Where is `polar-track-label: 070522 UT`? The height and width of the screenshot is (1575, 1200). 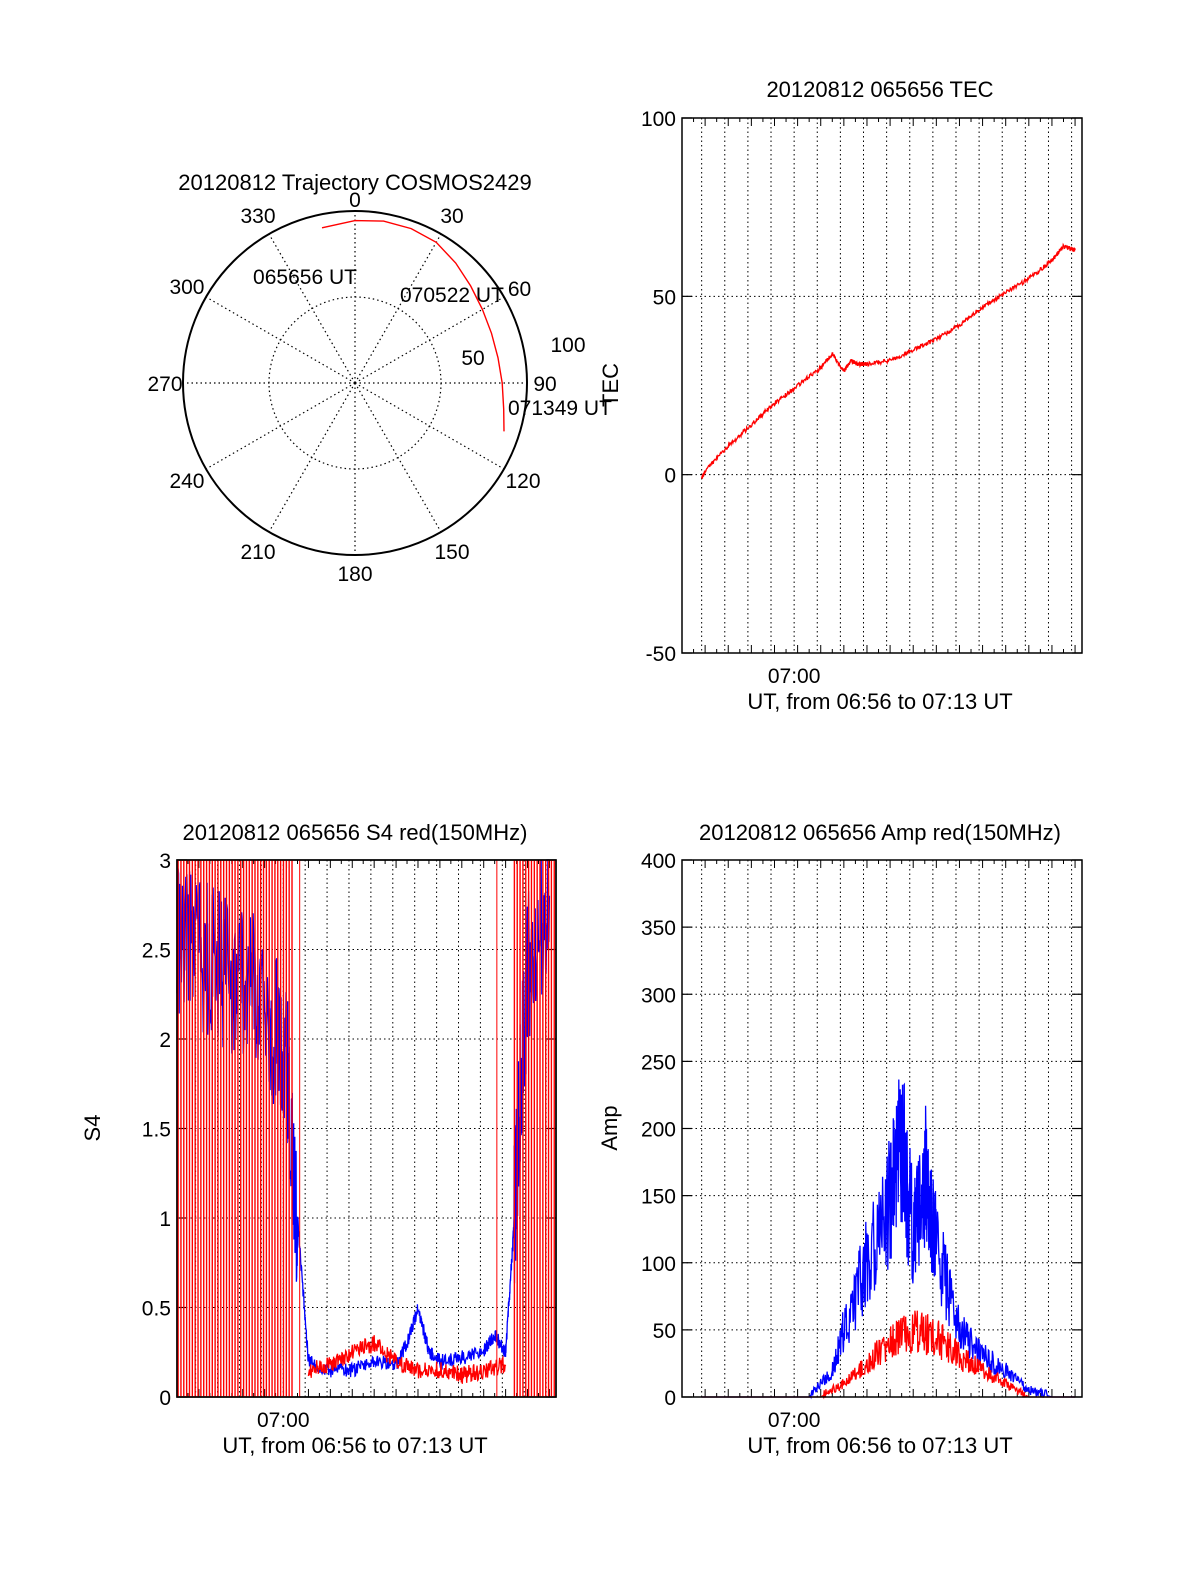 polar-track-label: 070522 UT is located at coordinates (452, 295).